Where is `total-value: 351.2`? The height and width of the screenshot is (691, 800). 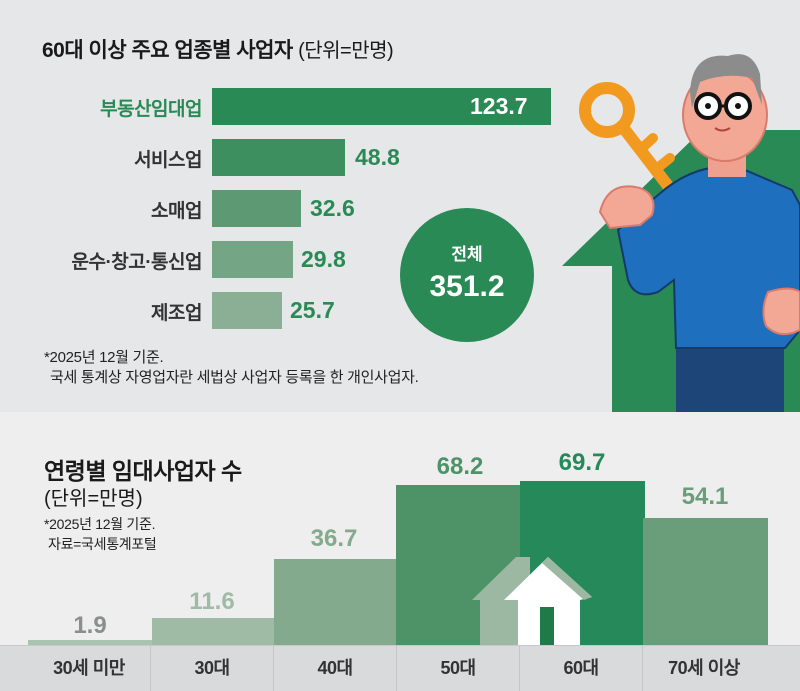 total-value: 351.2 is located at coordinates (467, 286).